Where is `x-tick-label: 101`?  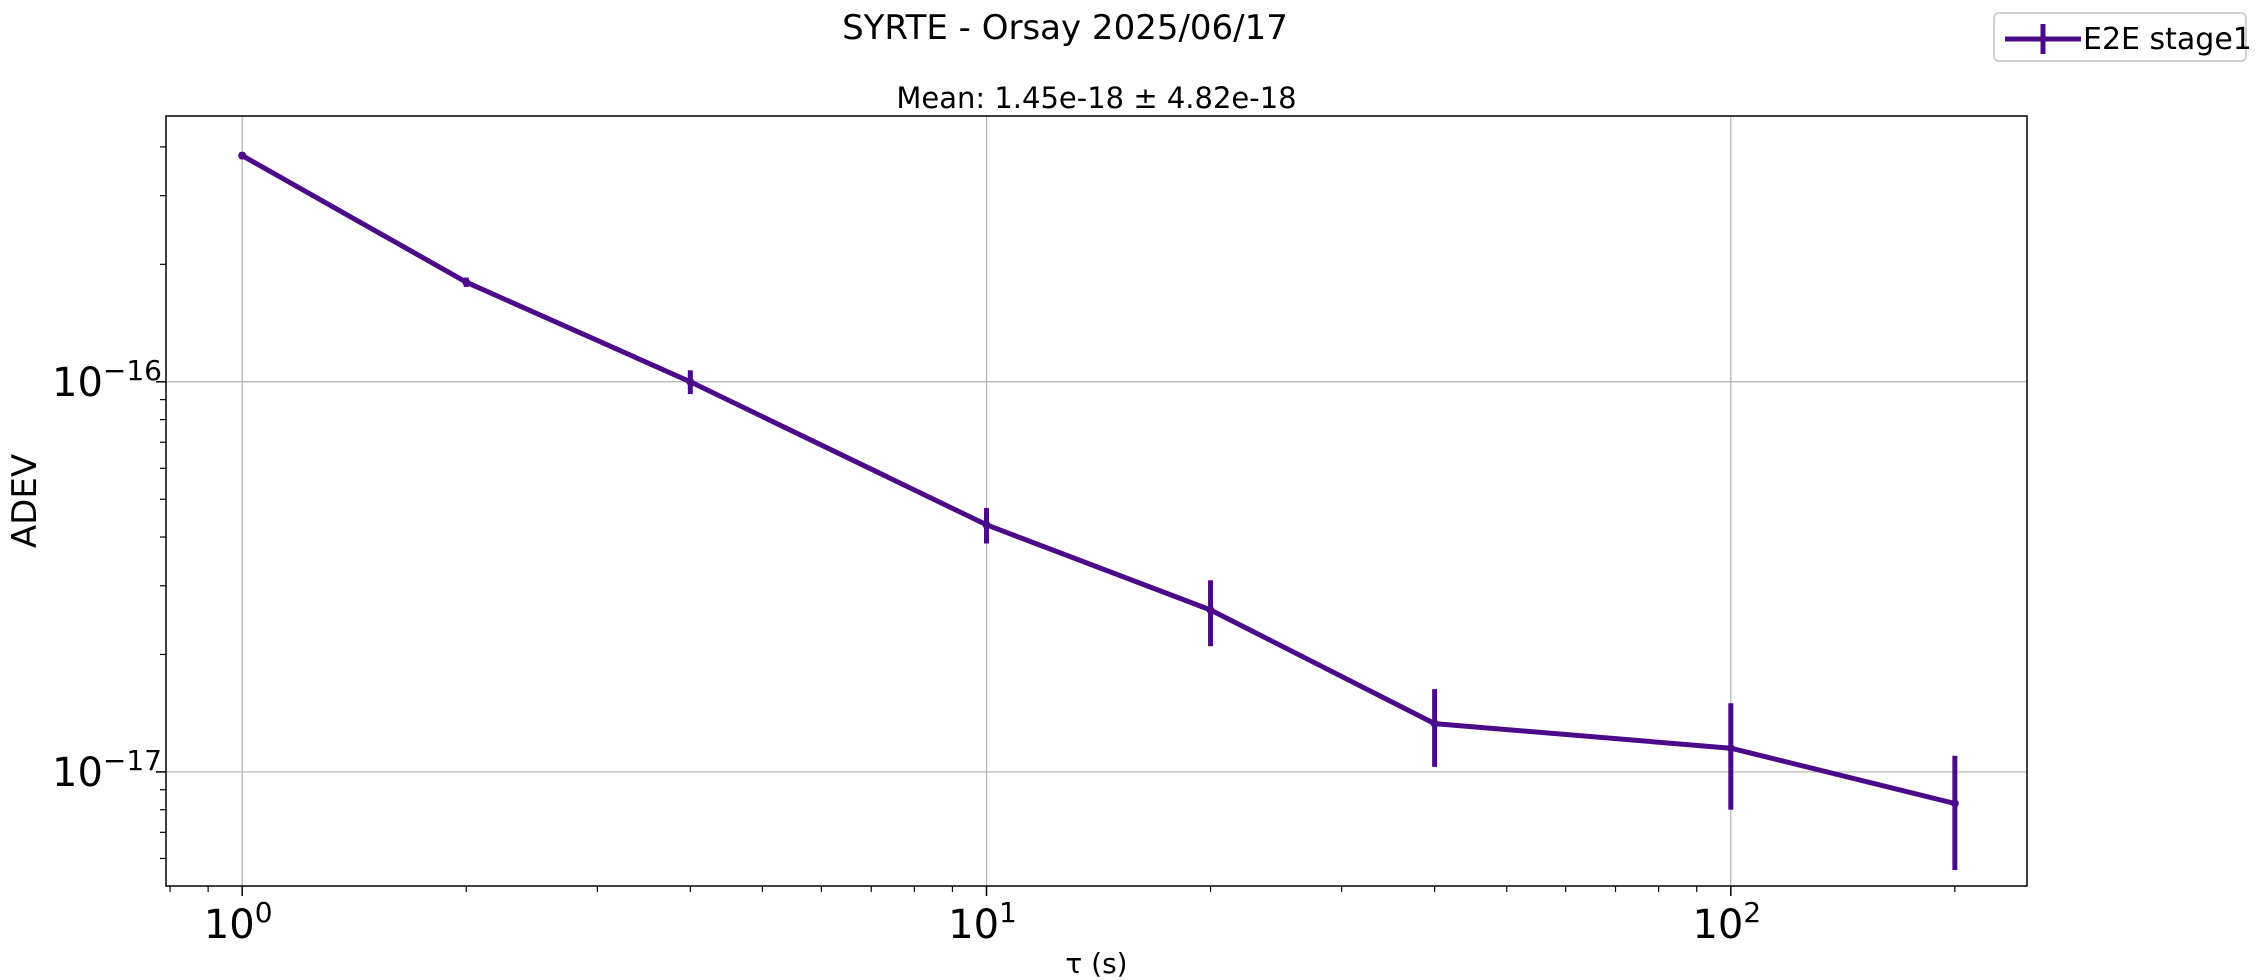
x-tick-label: 101 is located at coordinates (982, 922).